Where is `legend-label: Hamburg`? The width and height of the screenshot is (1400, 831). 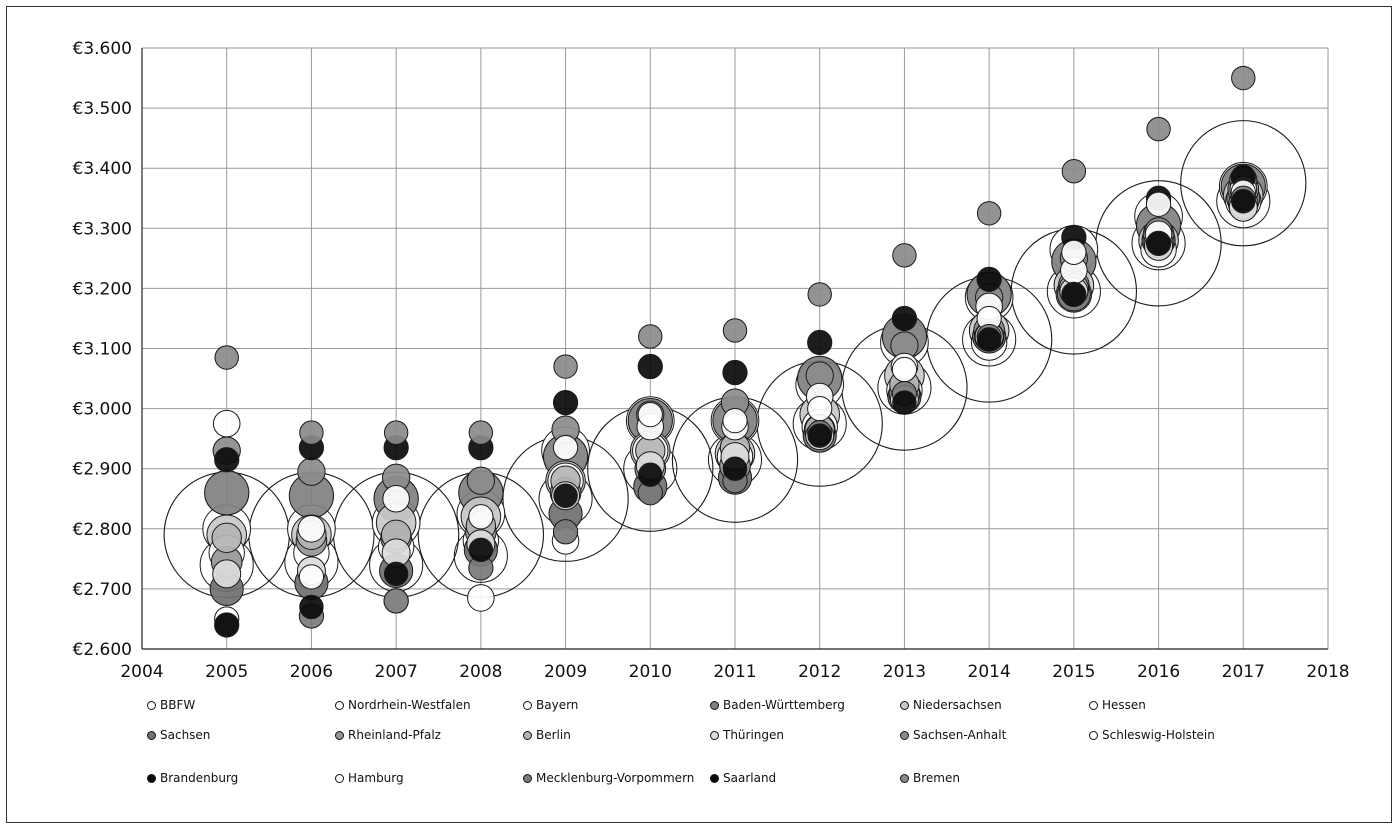 legend-label: Hamburg is located at coordinates (376, 778).